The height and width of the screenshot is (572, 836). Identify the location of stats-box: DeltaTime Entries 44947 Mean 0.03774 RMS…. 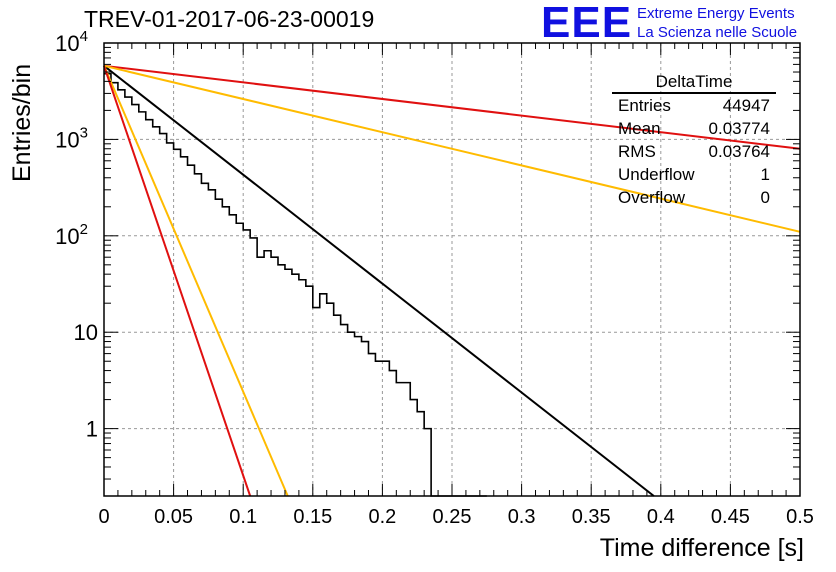
(694, 140).